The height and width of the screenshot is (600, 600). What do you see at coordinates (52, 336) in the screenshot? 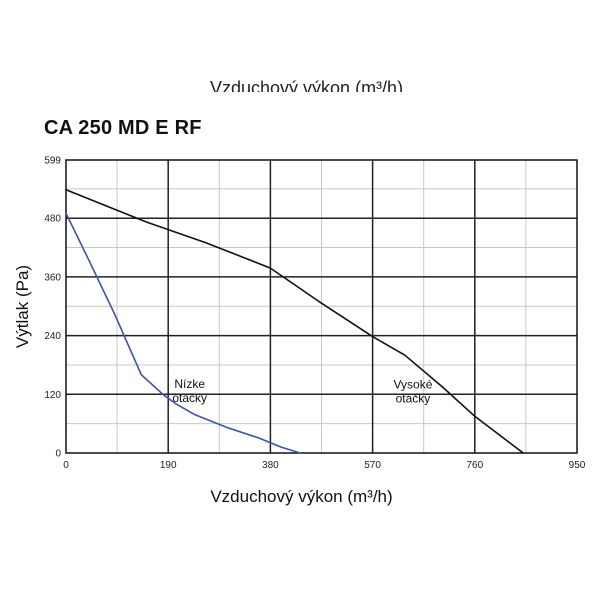
I see `y-tick-label: 240` at bounding box center [52, 336].